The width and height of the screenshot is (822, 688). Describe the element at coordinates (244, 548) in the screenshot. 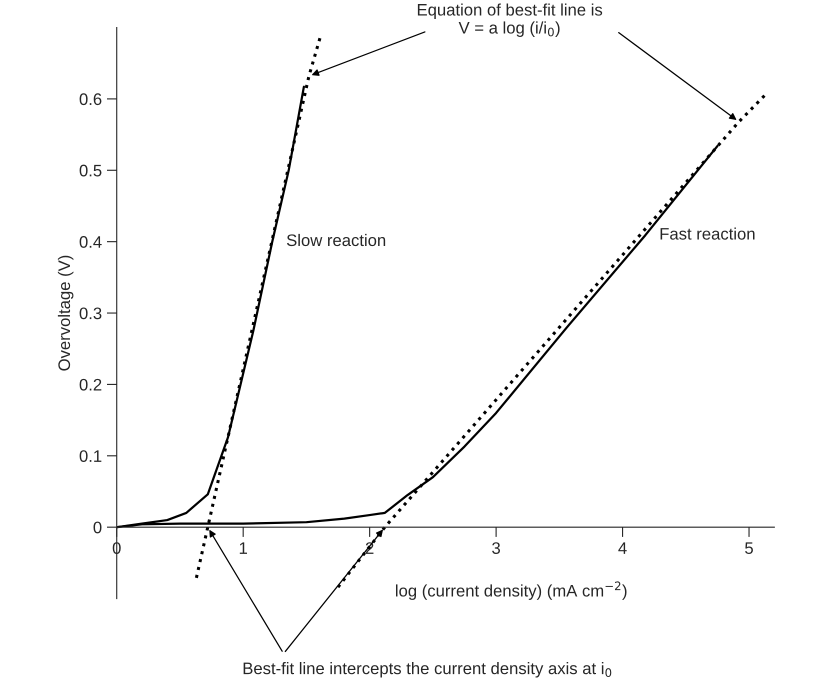

I see `x-tick-label: 1` at that location.